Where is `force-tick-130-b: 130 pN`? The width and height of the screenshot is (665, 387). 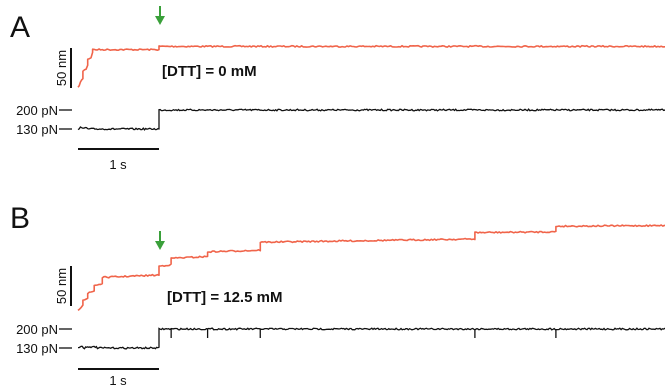 force-tick-130-b: 130 pN is located at coordinates (37, 348).